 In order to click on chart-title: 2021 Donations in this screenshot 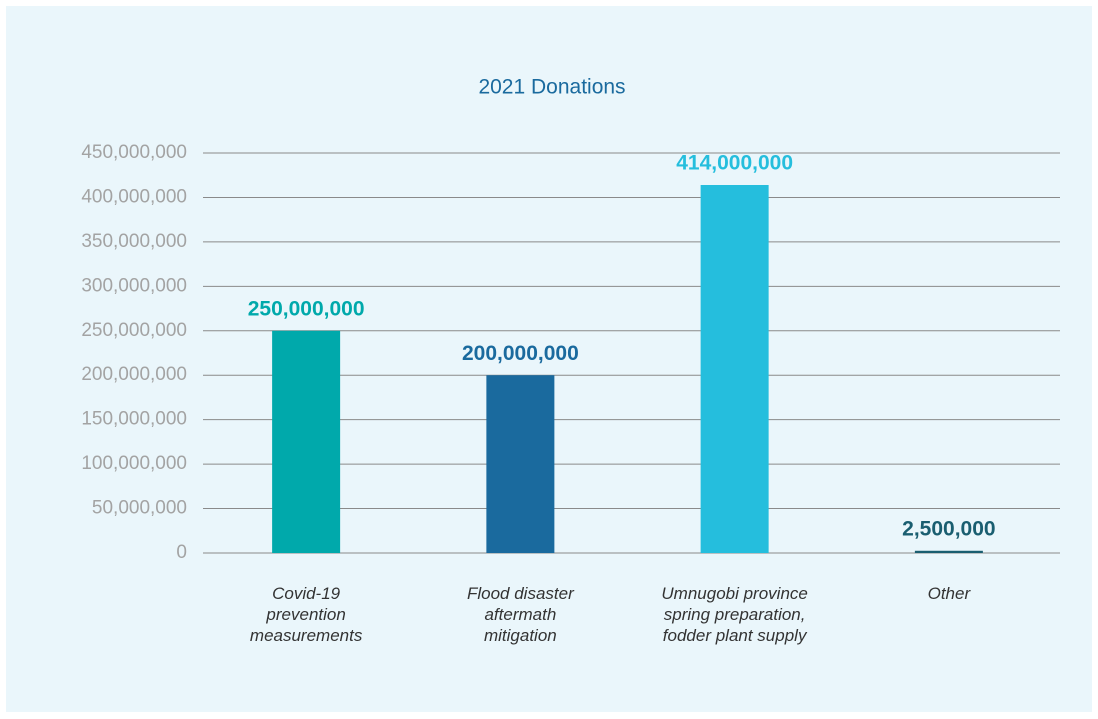, I will do `click(551, 87)`.